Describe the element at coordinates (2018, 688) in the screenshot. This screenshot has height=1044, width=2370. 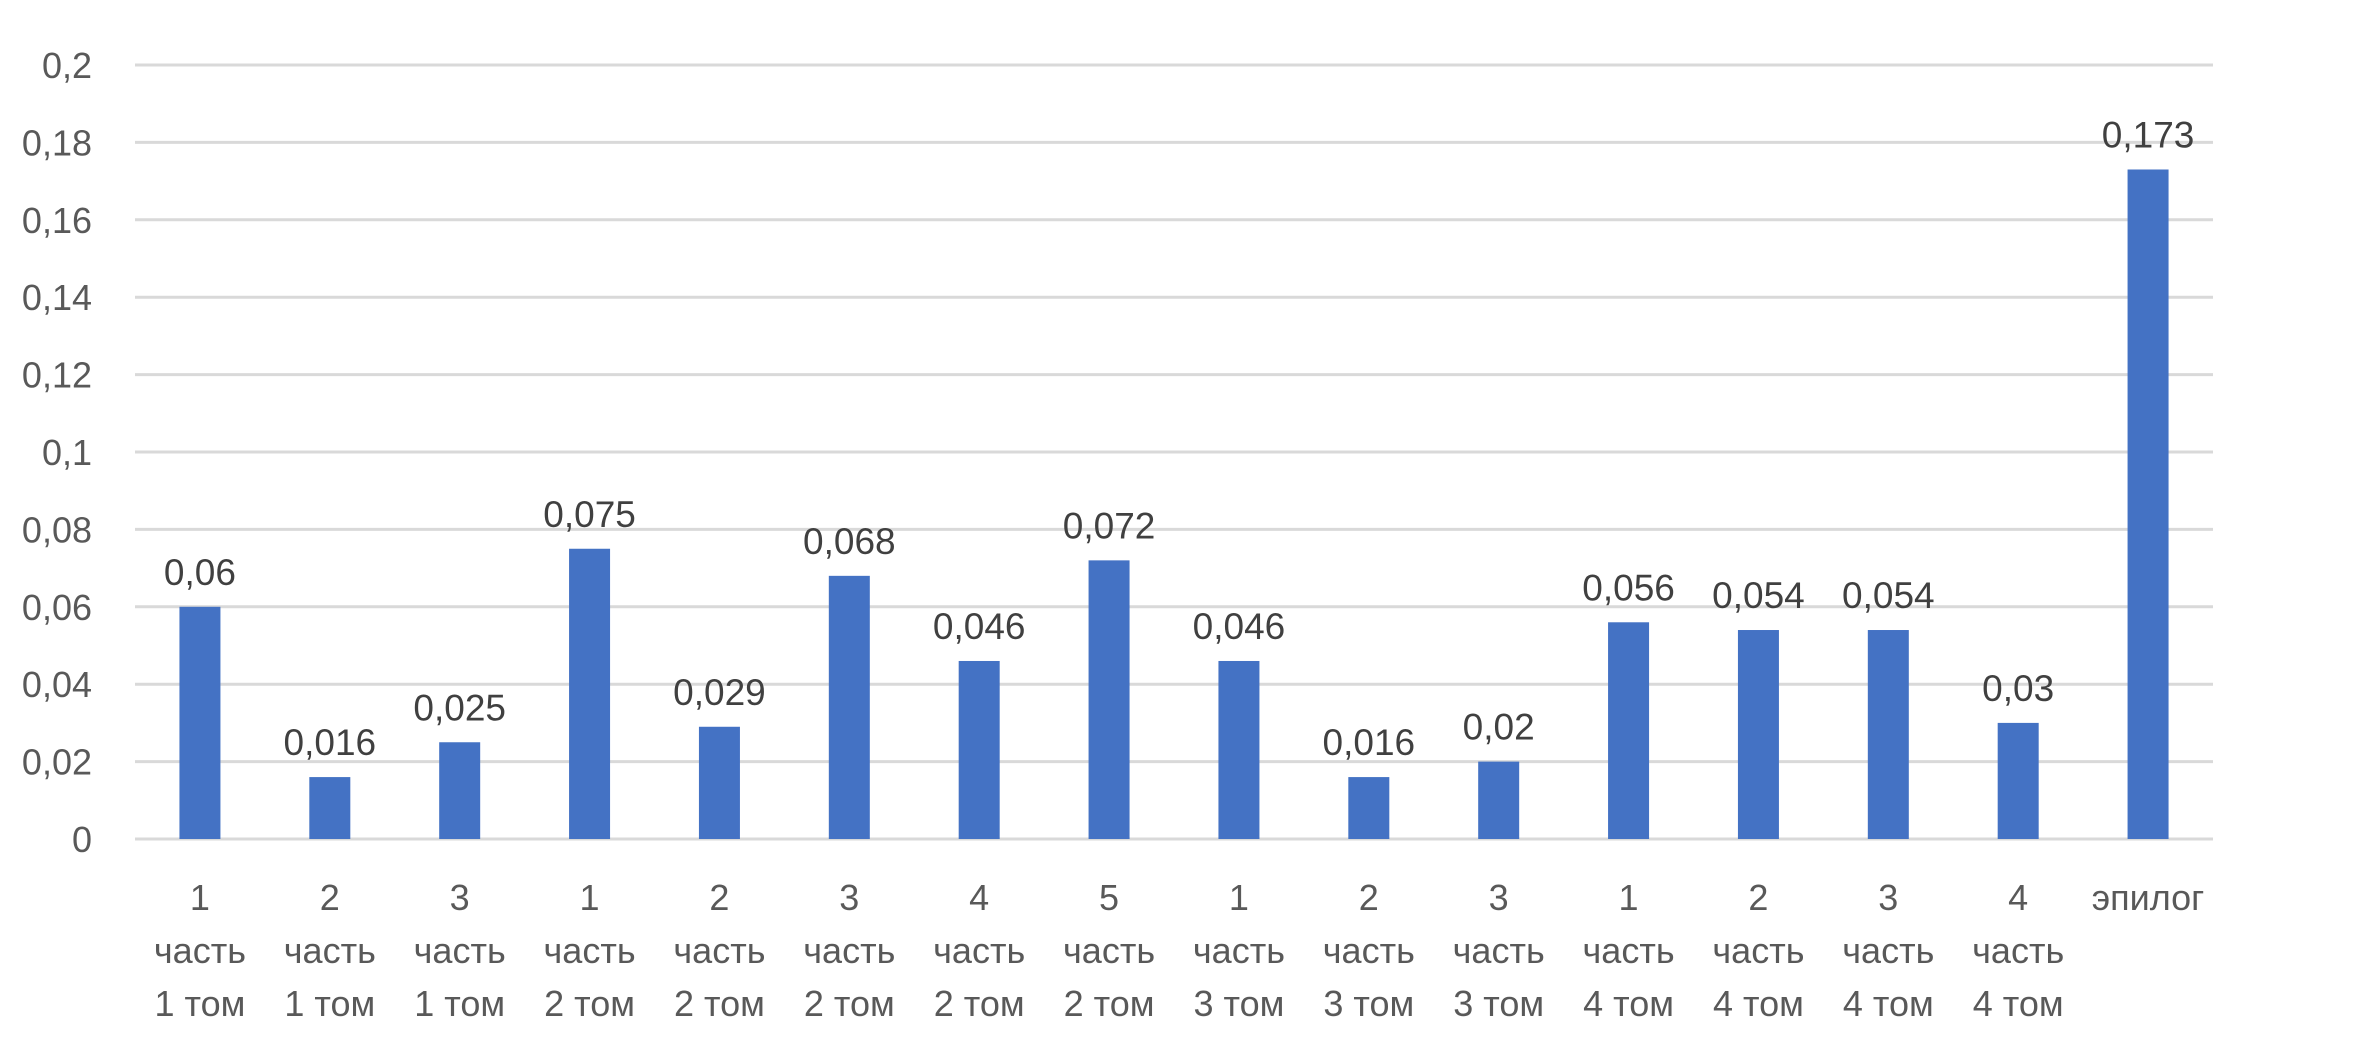
I see `data-label: 0,03` at that location.